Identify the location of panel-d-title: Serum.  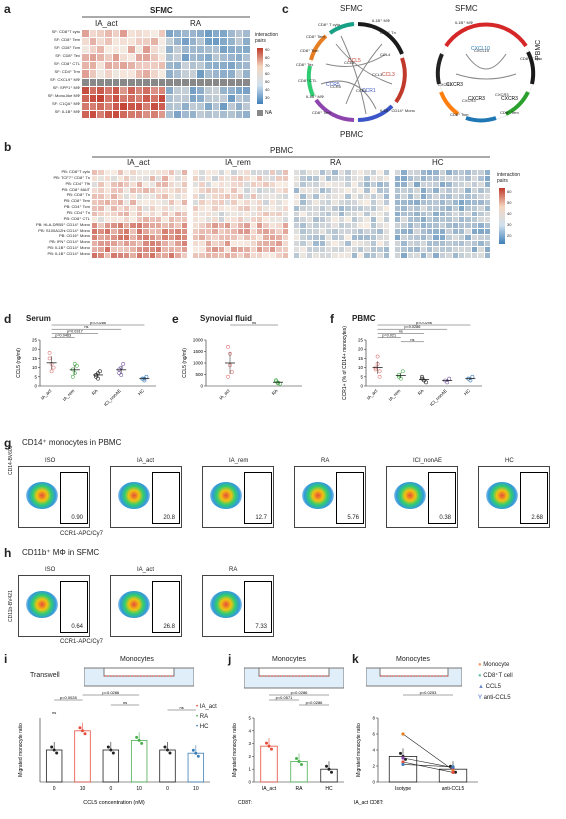
(38, 318).